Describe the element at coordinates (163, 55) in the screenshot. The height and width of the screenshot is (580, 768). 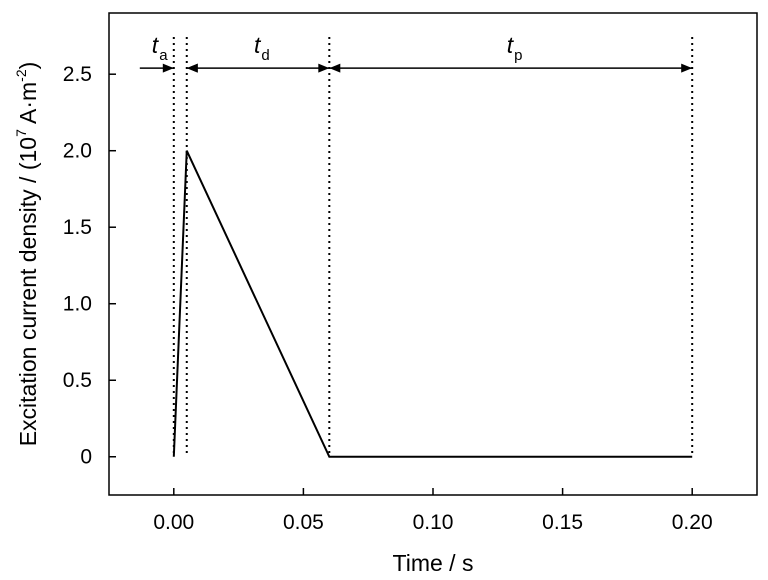
I see `annotation-label-0-subscript: a` at that location.